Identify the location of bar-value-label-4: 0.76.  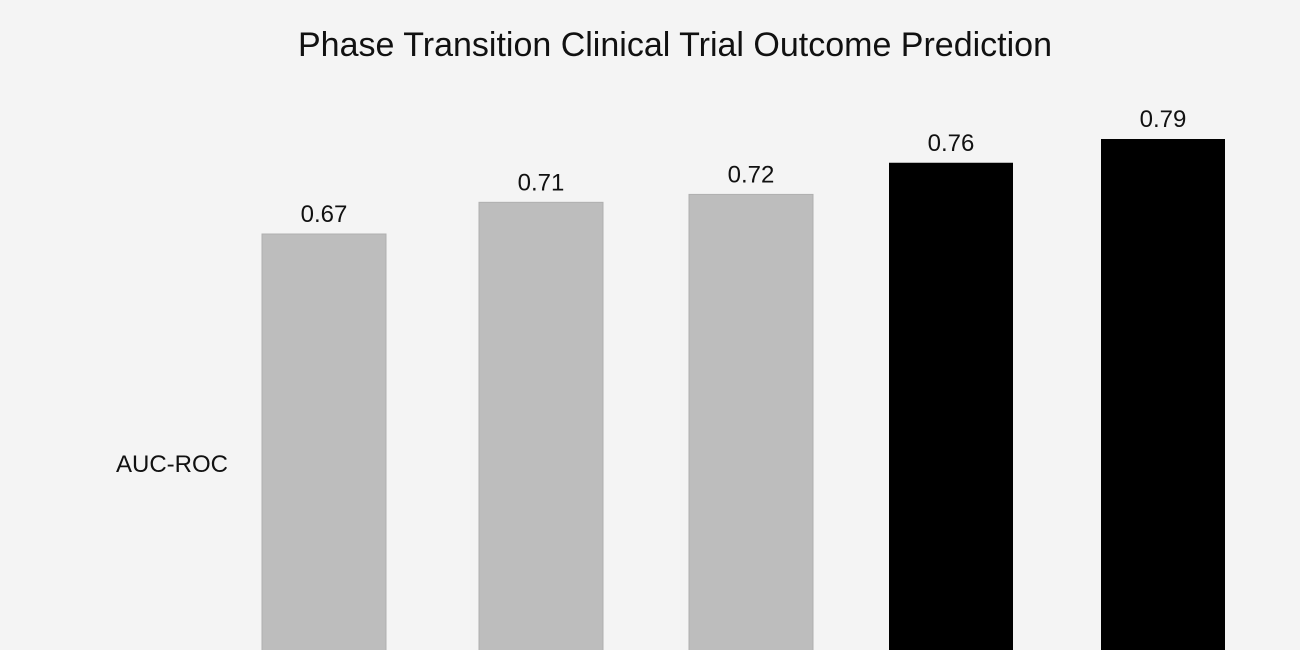
(951, 143).